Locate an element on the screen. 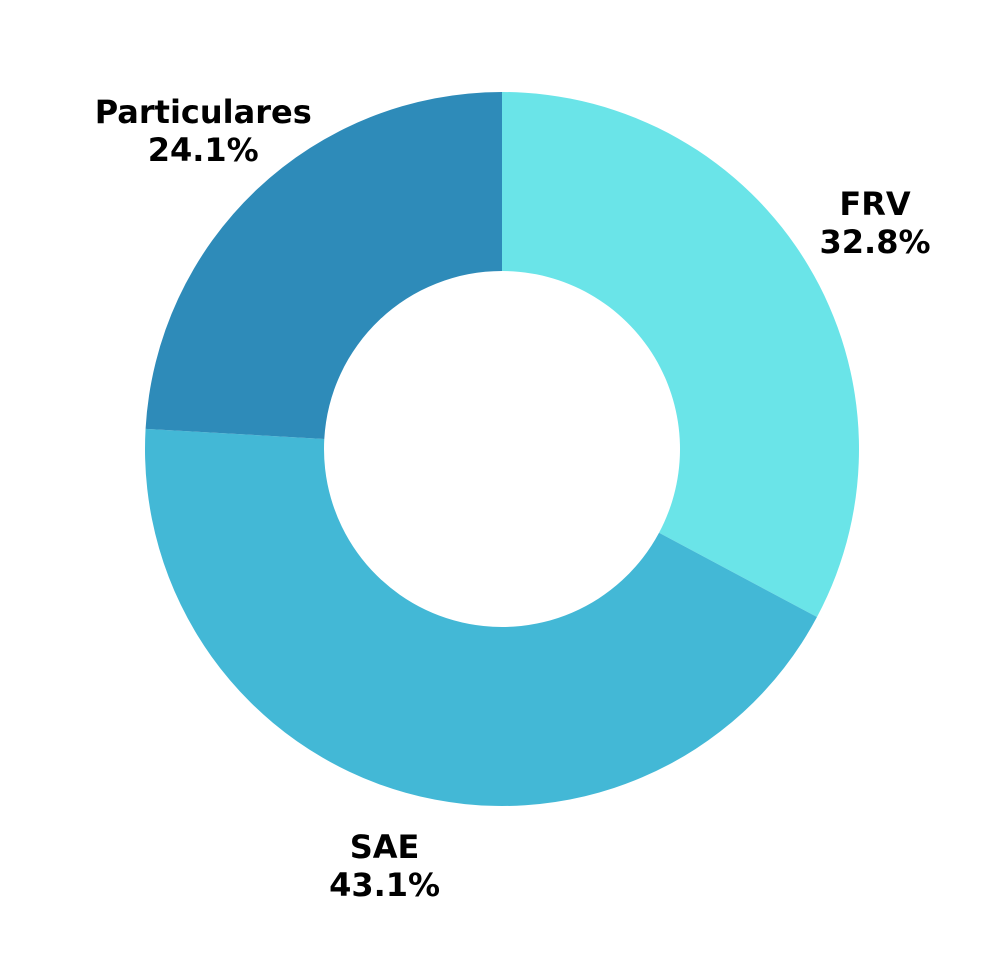  slice-value-label: 32.8% is located at coordinates (875, 242).